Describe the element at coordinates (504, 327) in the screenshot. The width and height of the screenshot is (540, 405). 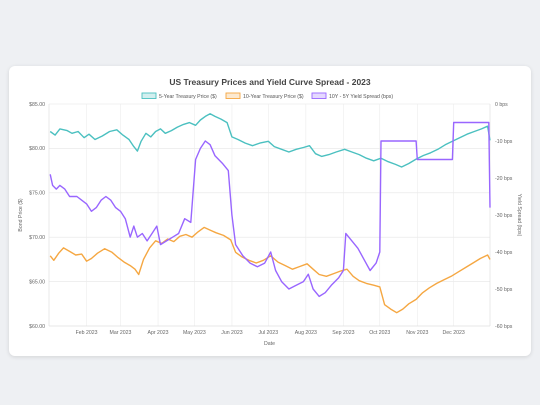
I see `y-right-tick-label: -60 bps` at that location.